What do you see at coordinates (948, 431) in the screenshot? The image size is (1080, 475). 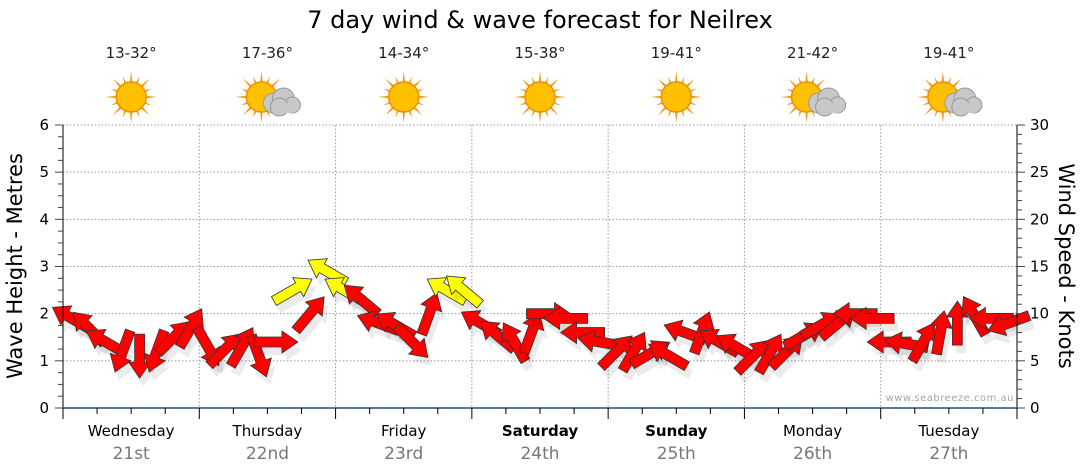 I see `day-label: Tuesday` at bounding box center [948, 431].